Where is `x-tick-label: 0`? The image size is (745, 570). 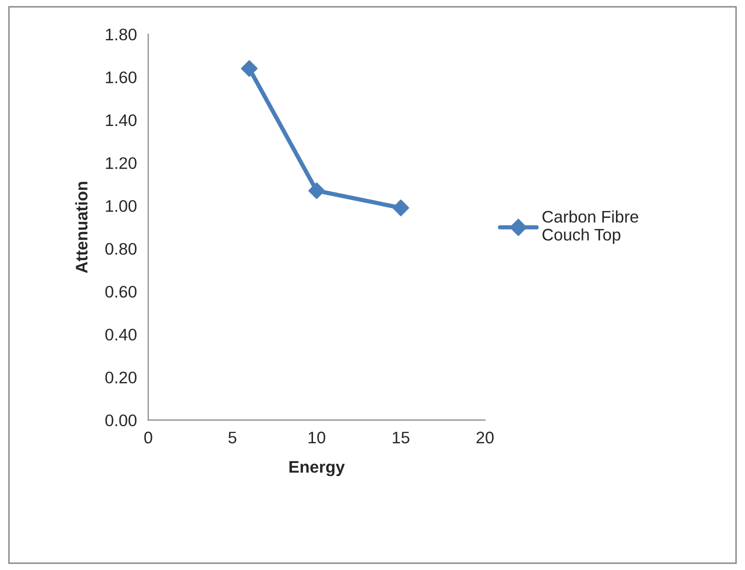 x-tick-label: 0 is located at coordinates (148, 438).